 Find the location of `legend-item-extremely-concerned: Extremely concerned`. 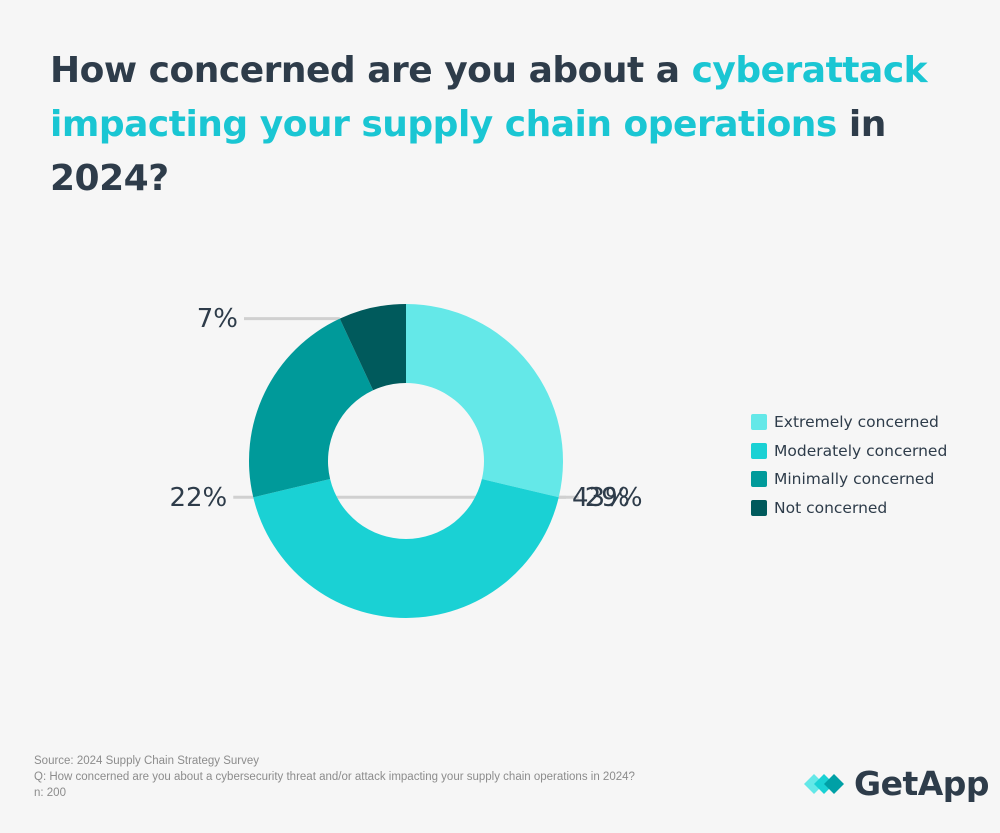

legend-item-extremely-concerned: Extremely concerned is located at coordinates (849, 422).